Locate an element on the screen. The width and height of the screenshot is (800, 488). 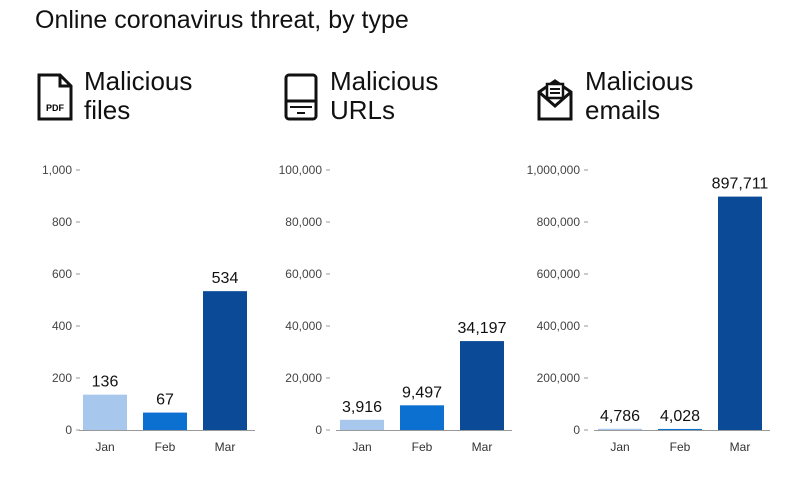
laptop-icon is located at coordinates (301, 97).